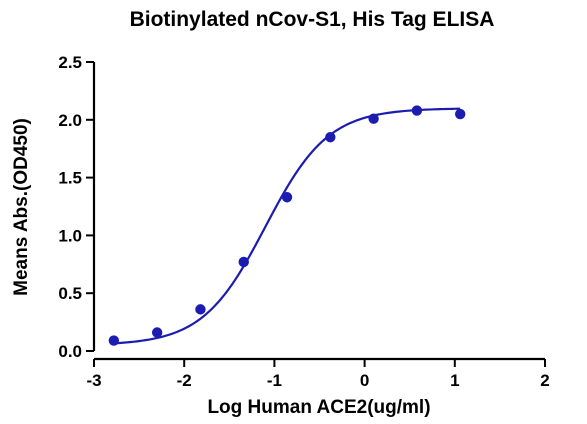 This screenshot has height=424, width=587. I want to click on x-axis-label: Log Human ACE2(ug/ml), so click(318, 407).